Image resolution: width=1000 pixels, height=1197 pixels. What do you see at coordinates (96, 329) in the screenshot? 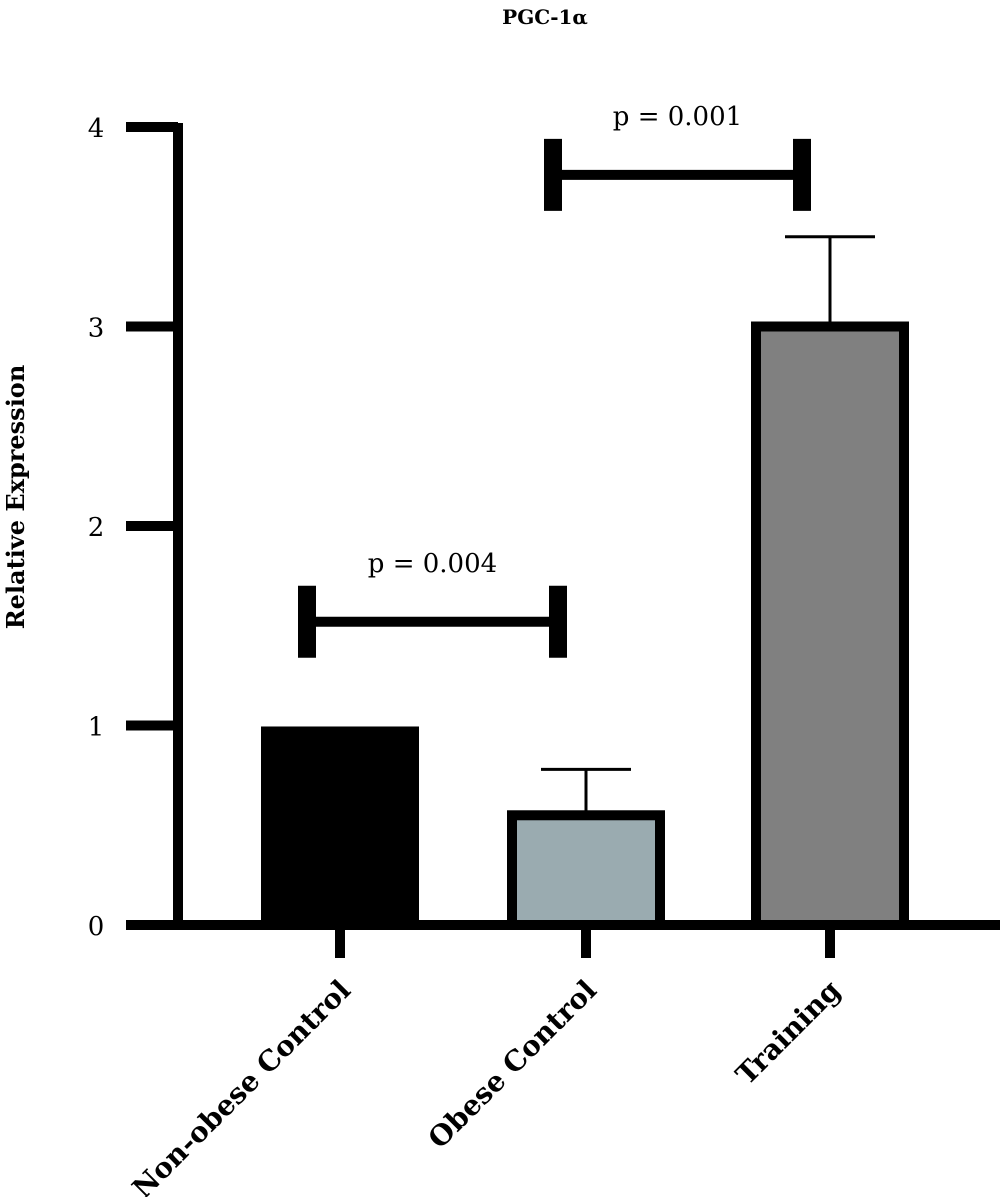
I see `y-tick-label: 3` at bounding box center [96, 329].